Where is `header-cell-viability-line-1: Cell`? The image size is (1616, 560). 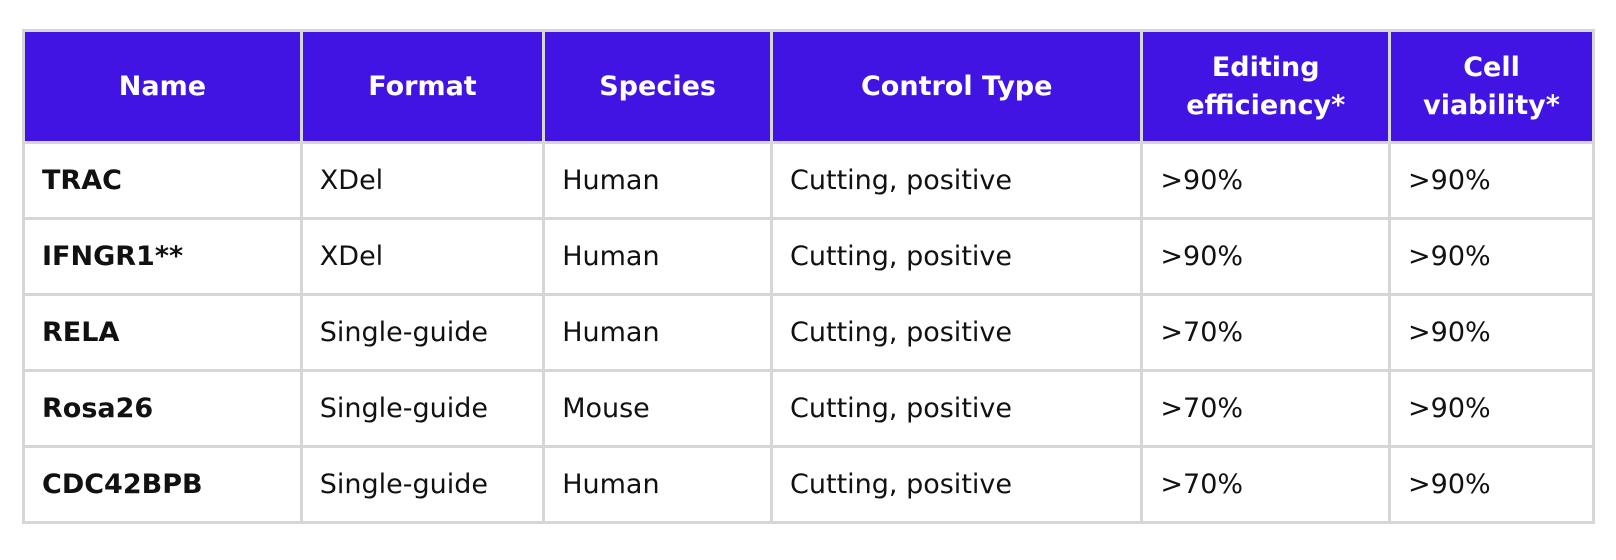
header-cell-viability-line-1: Cell is located at coordinates (1491, 67).